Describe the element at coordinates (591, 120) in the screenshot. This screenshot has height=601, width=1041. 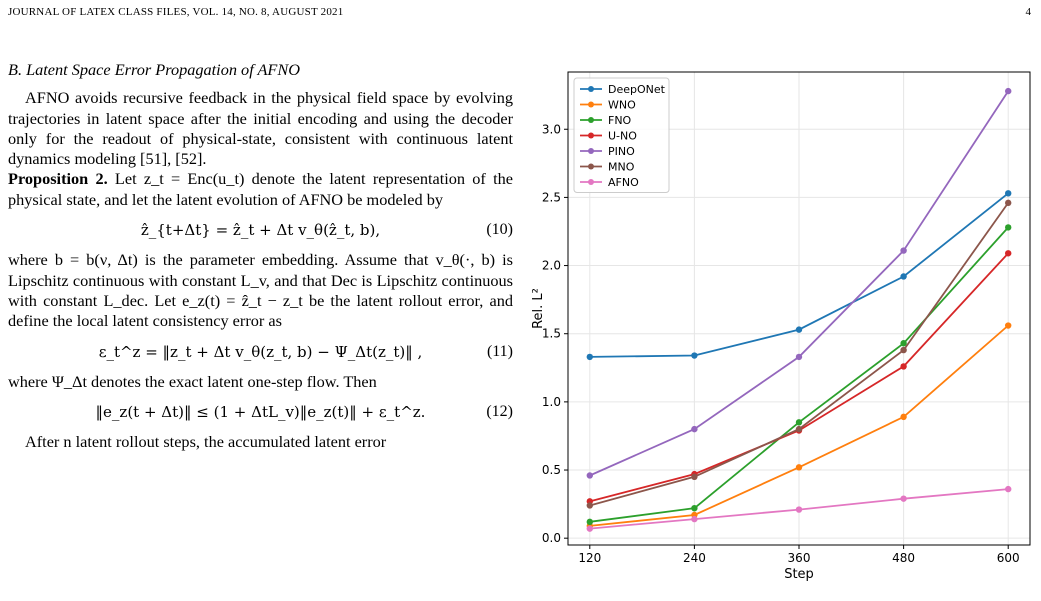
I see `legend-marker-fno` at that location.